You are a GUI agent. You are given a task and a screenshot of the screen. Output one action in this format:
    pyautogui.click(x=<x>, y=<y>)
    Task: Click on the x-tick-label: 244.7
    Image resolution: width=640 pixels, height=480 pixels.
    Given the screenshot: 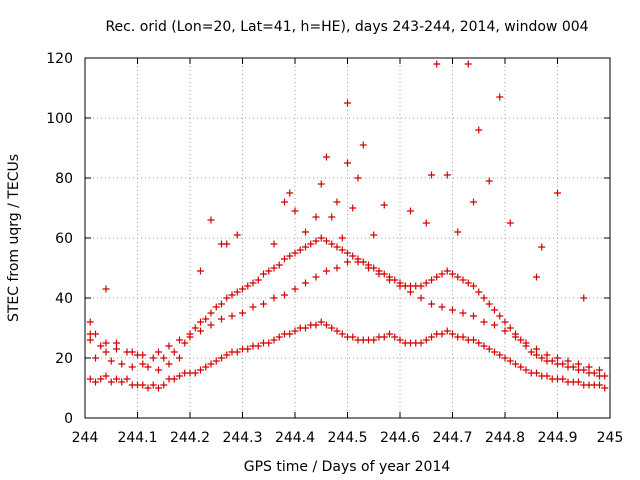 What is the action you would take?
    pyautogui.click(x=452, y=438)
    